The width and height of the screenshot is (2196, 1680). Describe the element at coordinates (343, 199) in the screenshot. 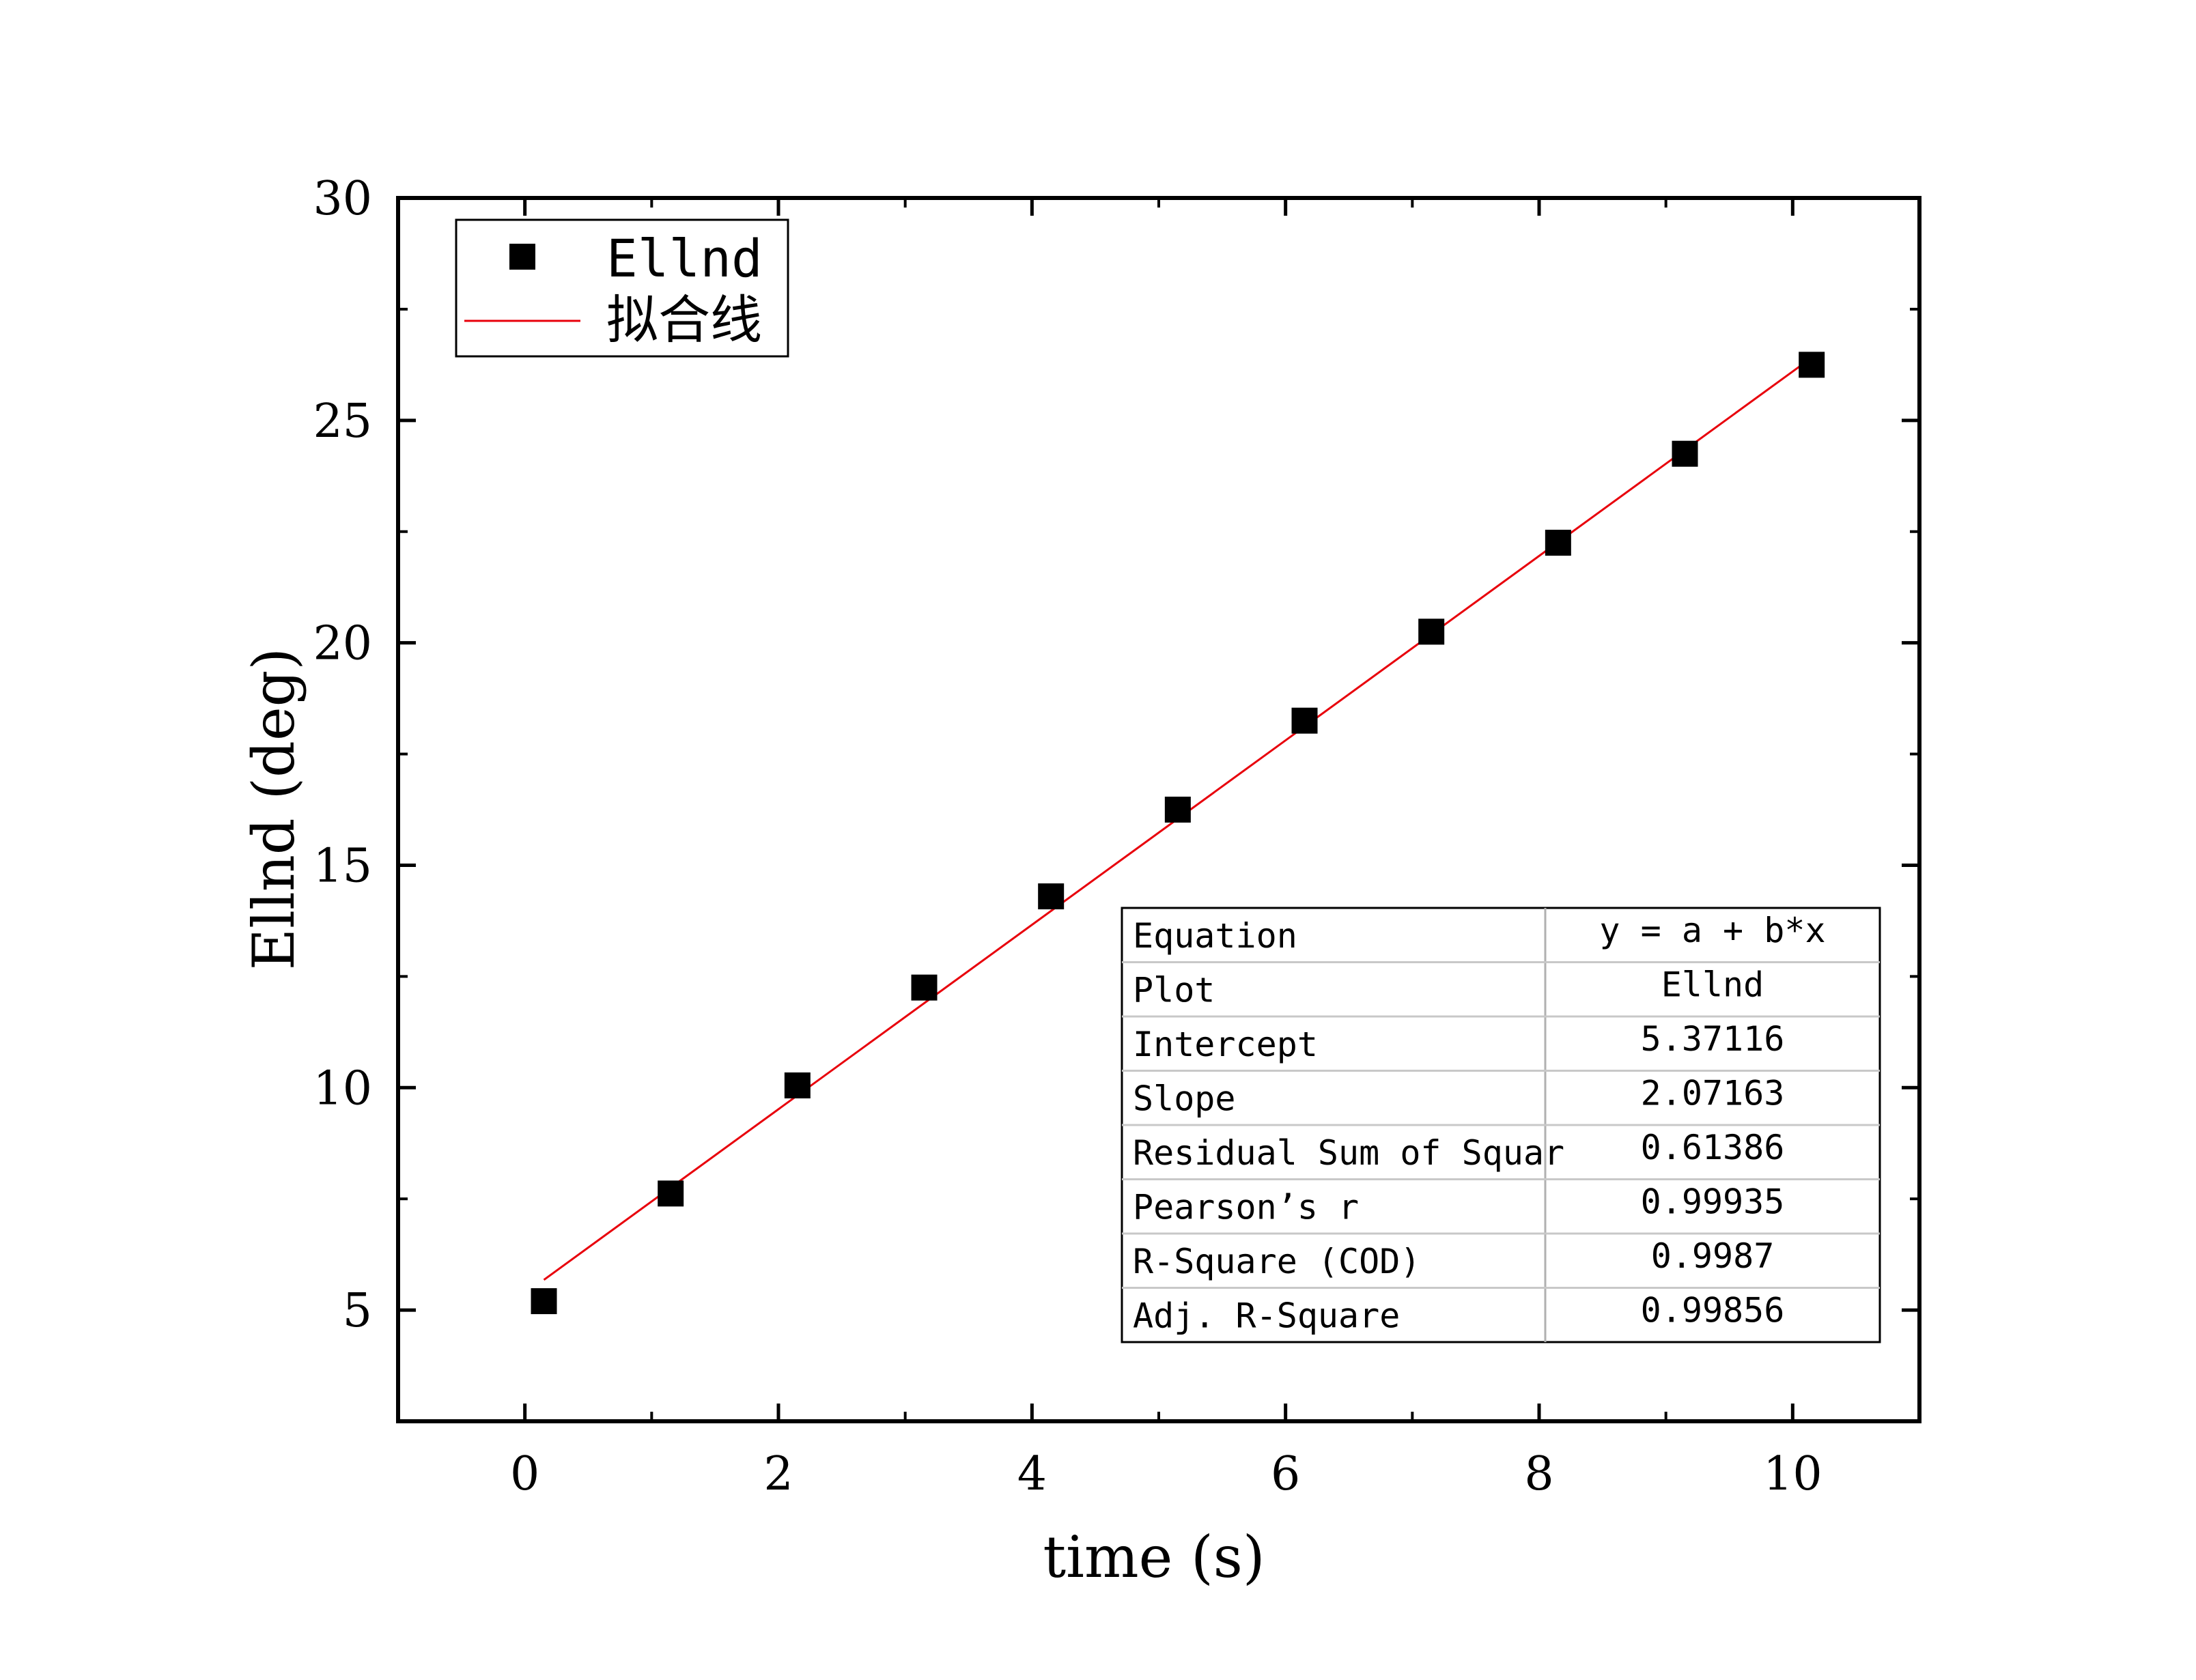

I see `y-tick-label: 30` at that location.